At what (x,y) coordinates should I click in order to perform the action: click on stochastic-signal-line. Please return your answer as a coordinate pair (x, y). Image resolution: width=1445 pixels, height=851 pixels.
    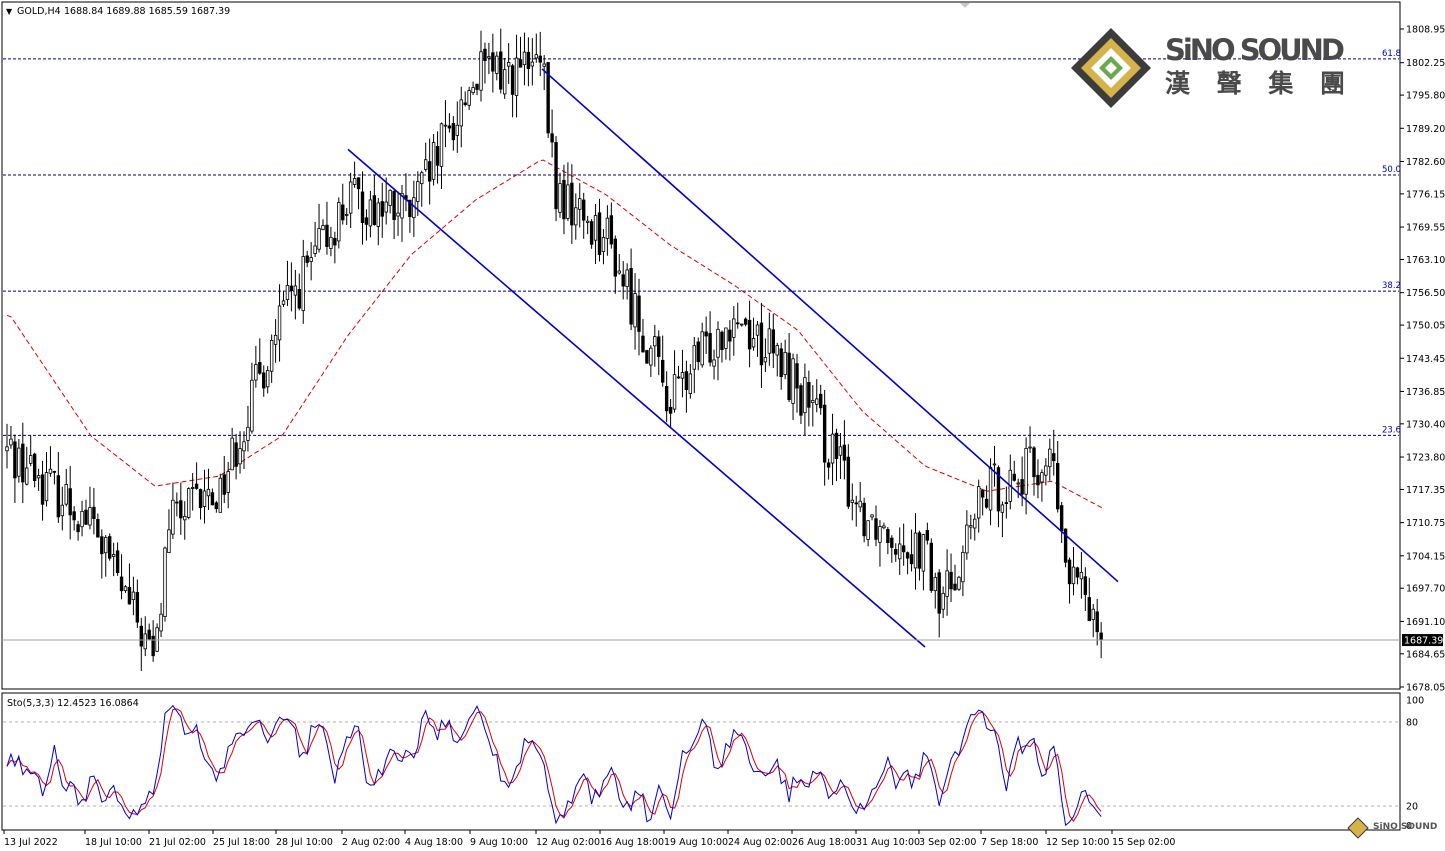
    Looking at the image, I should click on (554, 765).